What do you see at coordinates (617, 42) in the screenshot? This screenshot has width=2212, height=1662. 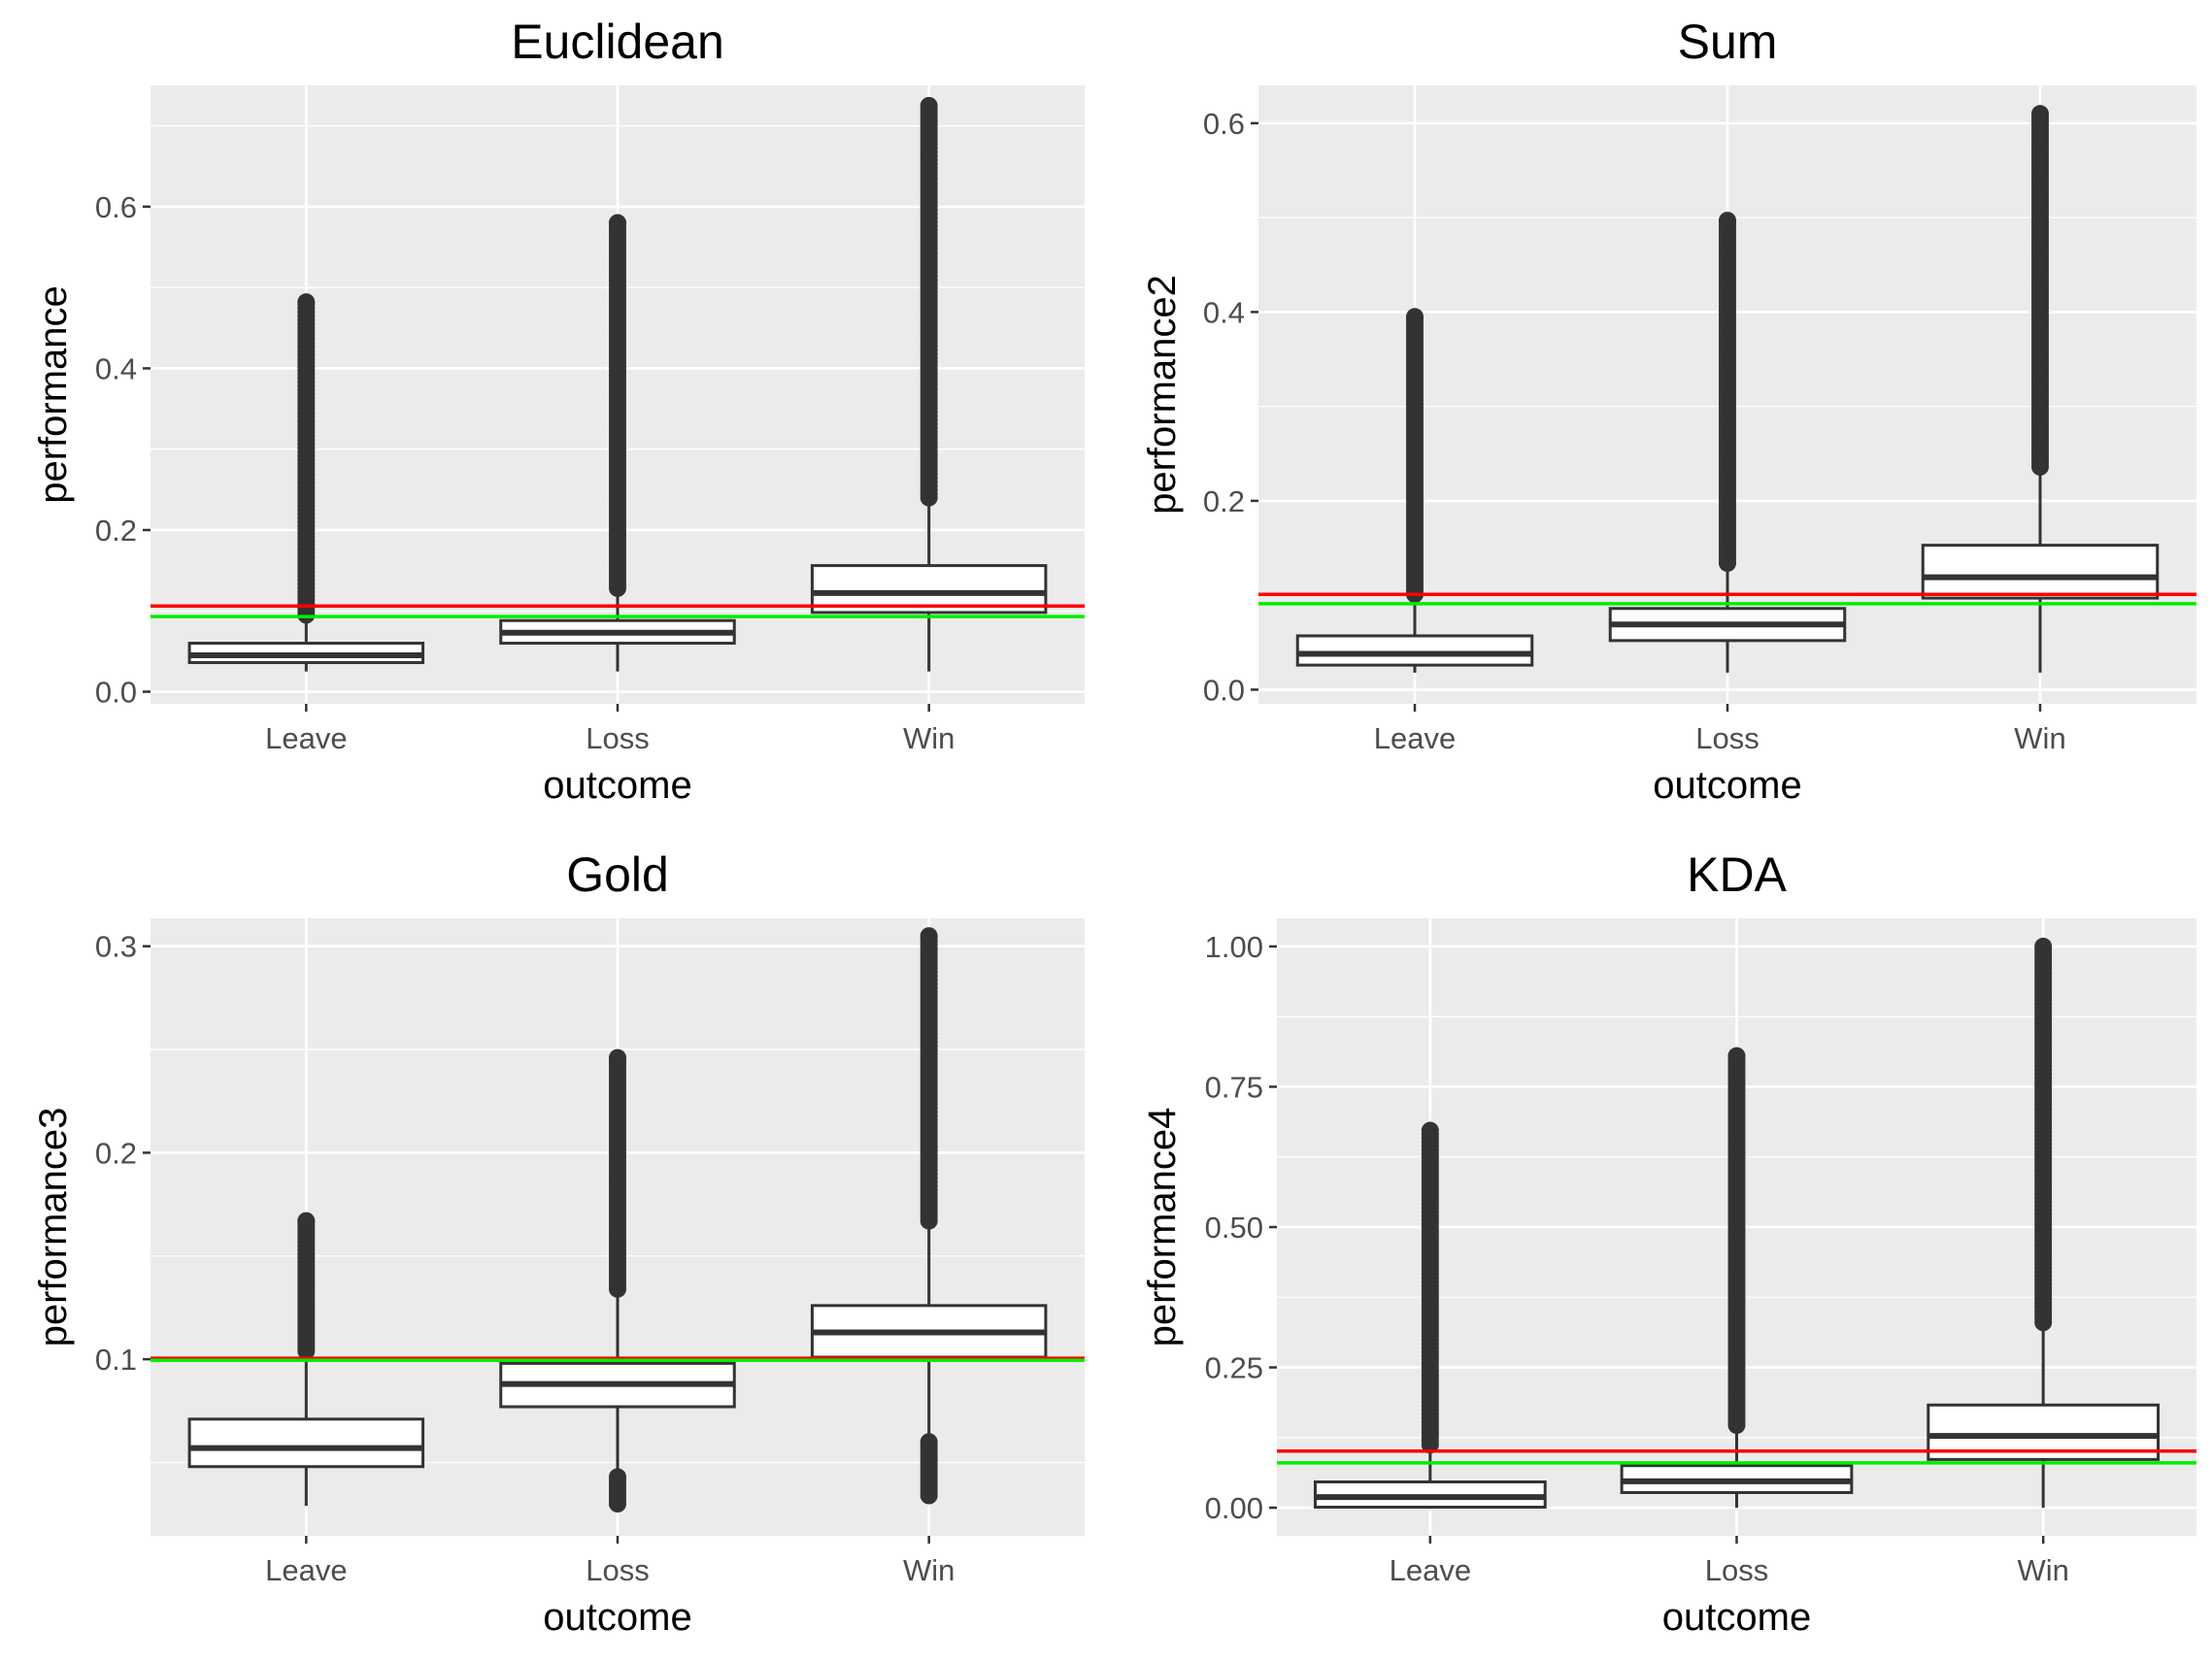 I see `chart-title: Euclidean` at bounding box center [617, 42].